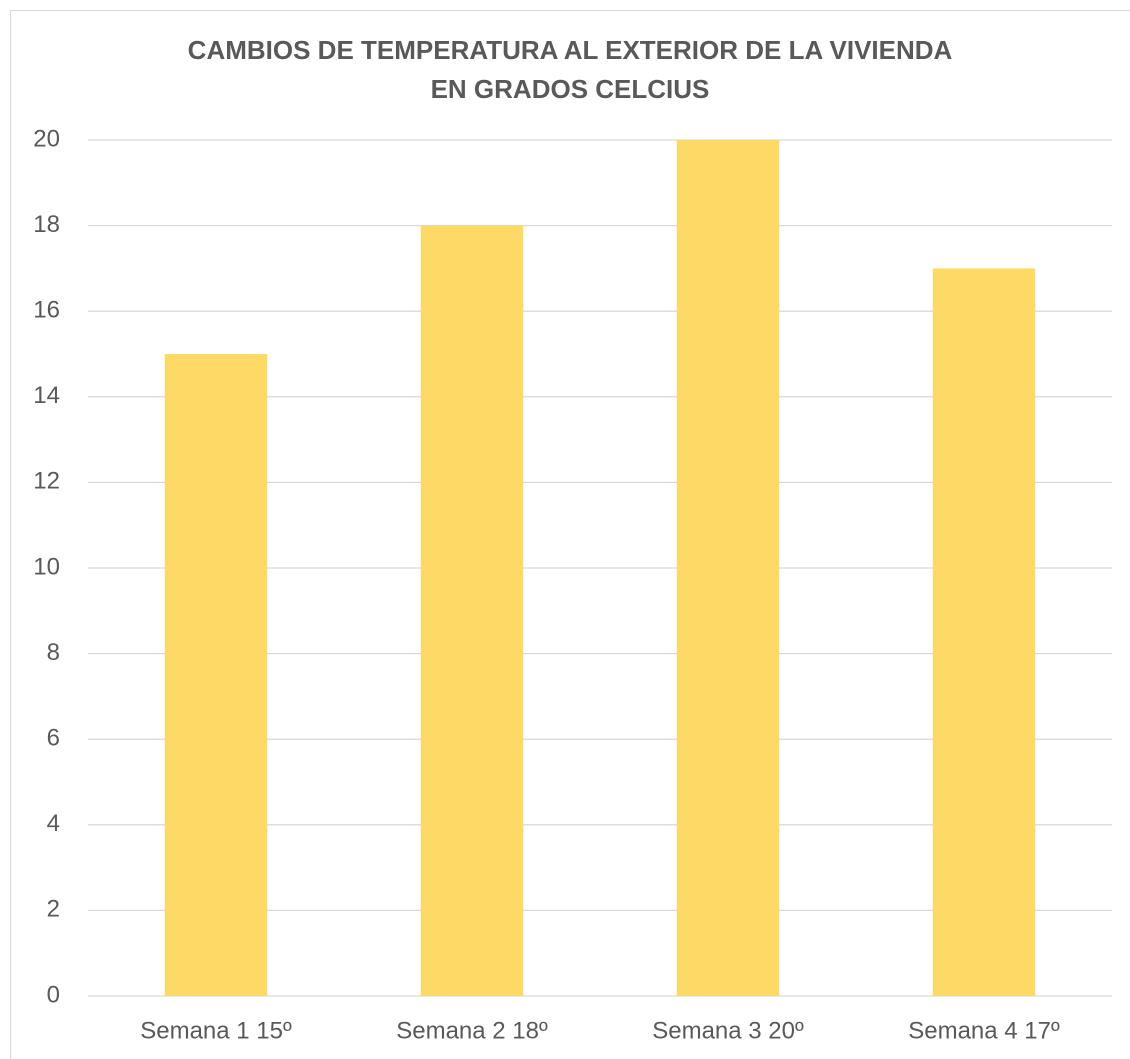 The image size is (1130, 1059). Describe the element at coordinates (46, 395) in the screenshot. I see `y-tick-label: 14` at that location.